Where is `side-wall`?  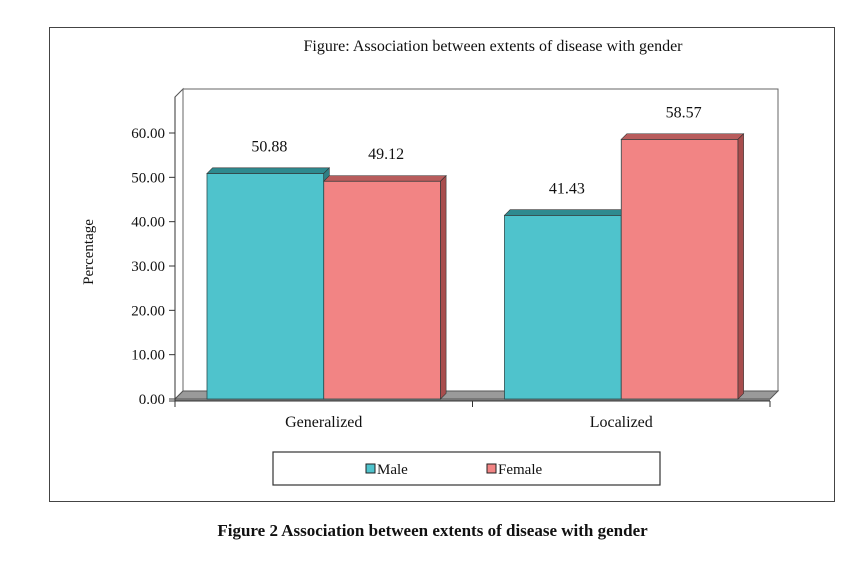 side-wall is located at coordinates (179, 244).